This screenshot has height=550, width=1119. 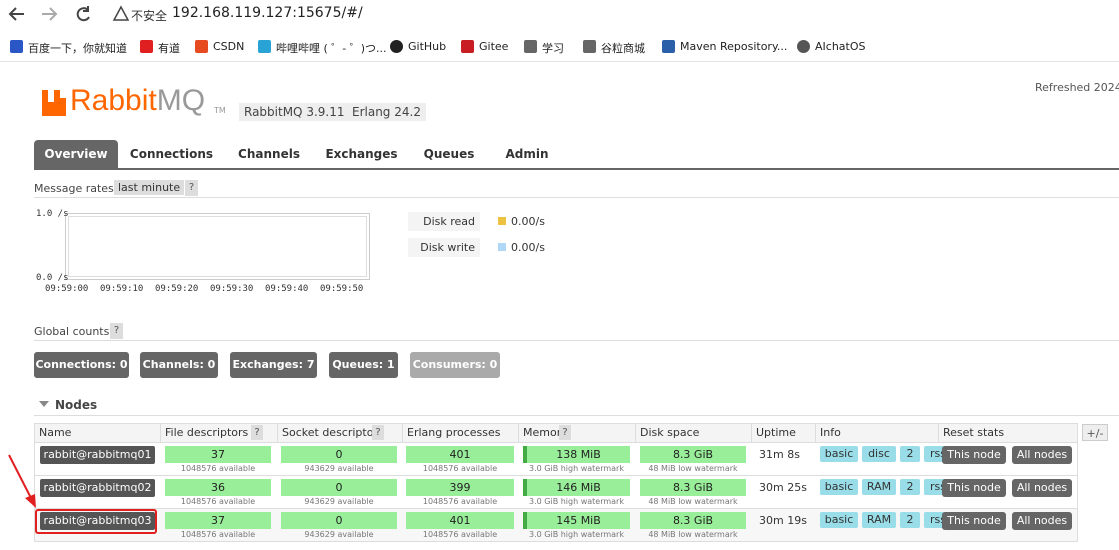 What do you see at coordinates (97, 488) in the screenshot?
I see `node-name: rabbit@rabbitmq02` at bounding box center [97, 488].